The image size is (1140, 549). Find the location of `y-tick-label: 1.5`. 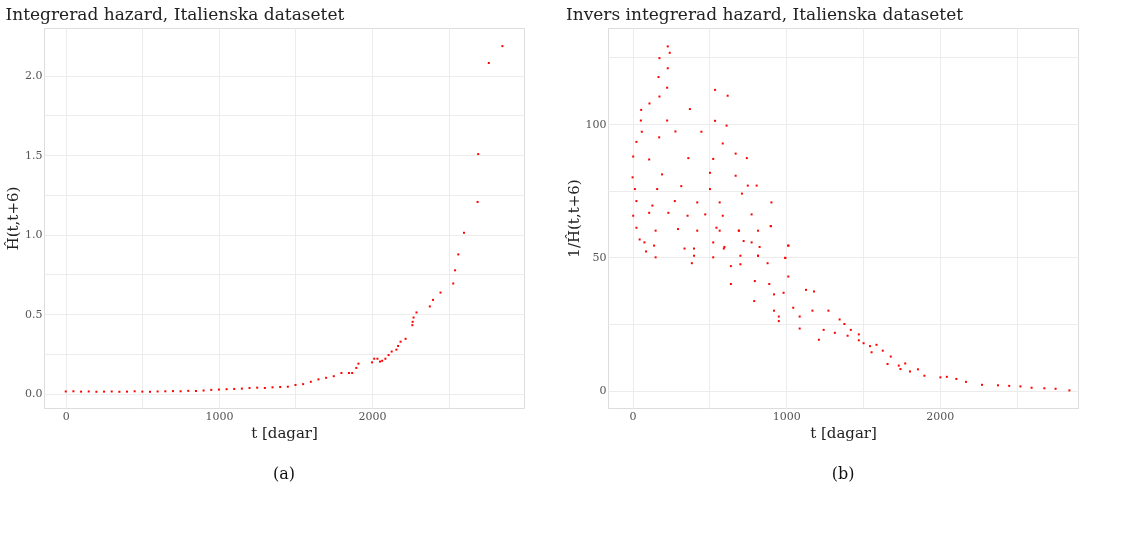

y-tick-label: 1.5 is located at coordinates (34, 155).